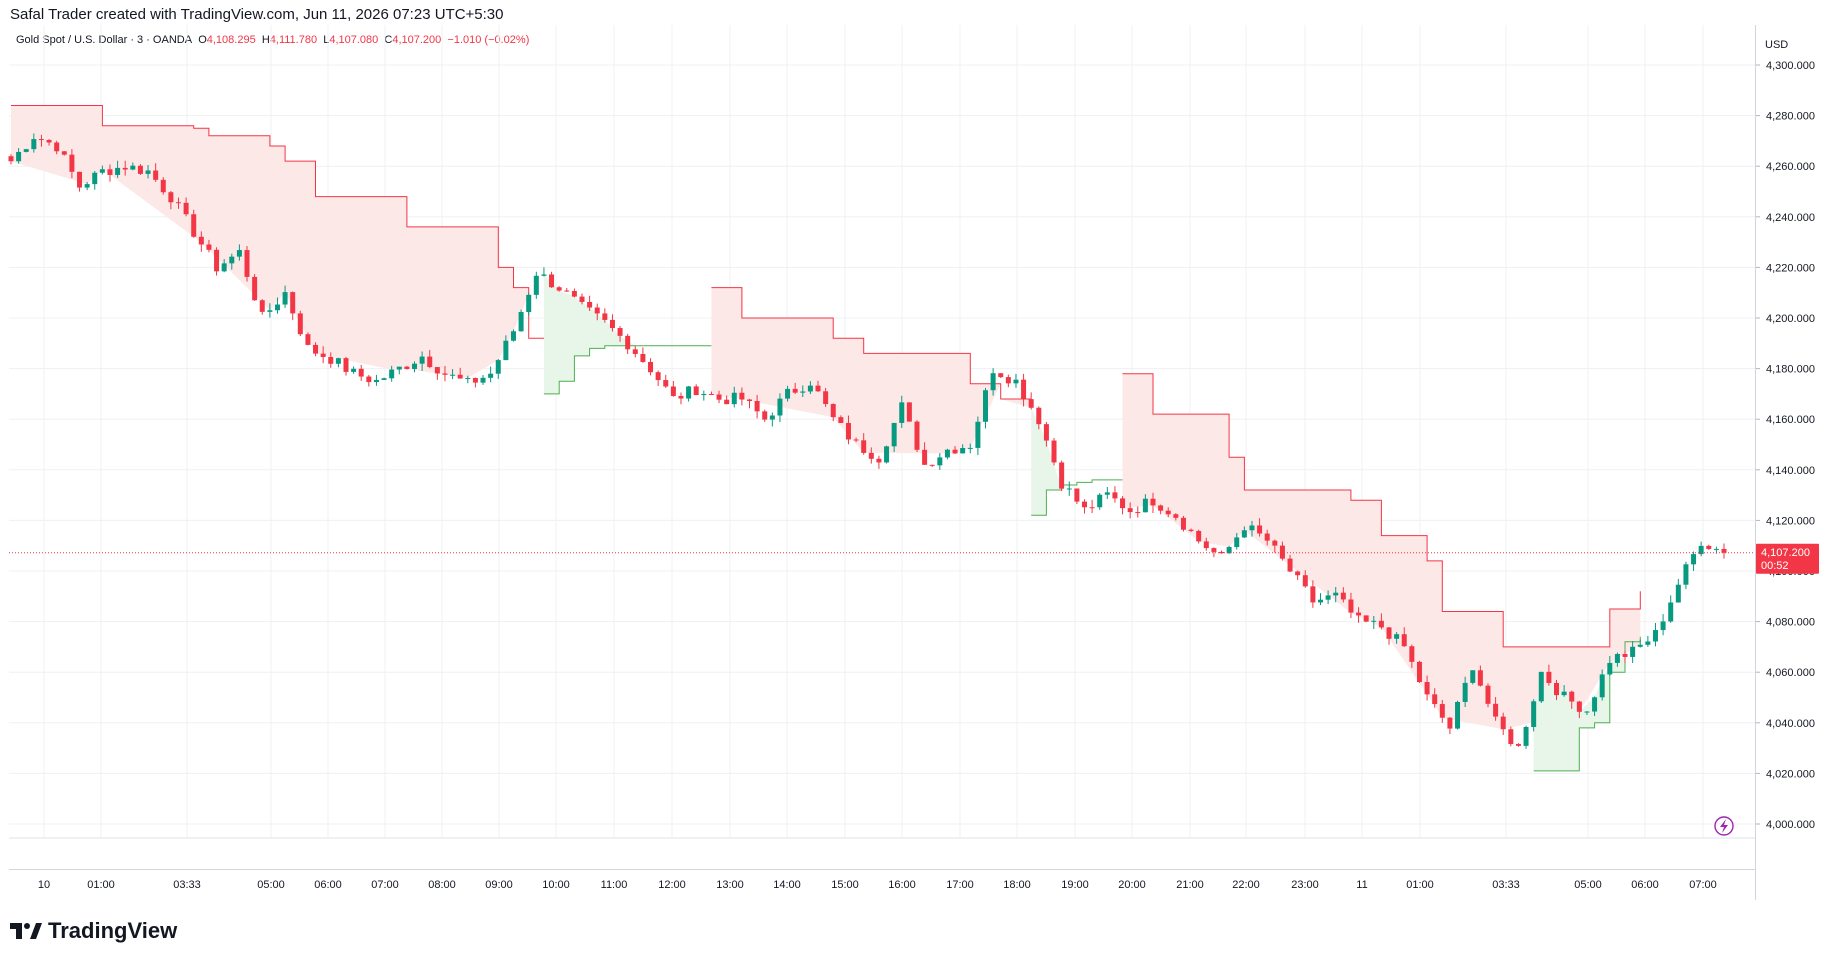 This screenshot has width=1835, height=959. I want to click on x-tick-label: 22:00, so click(1246, 885).